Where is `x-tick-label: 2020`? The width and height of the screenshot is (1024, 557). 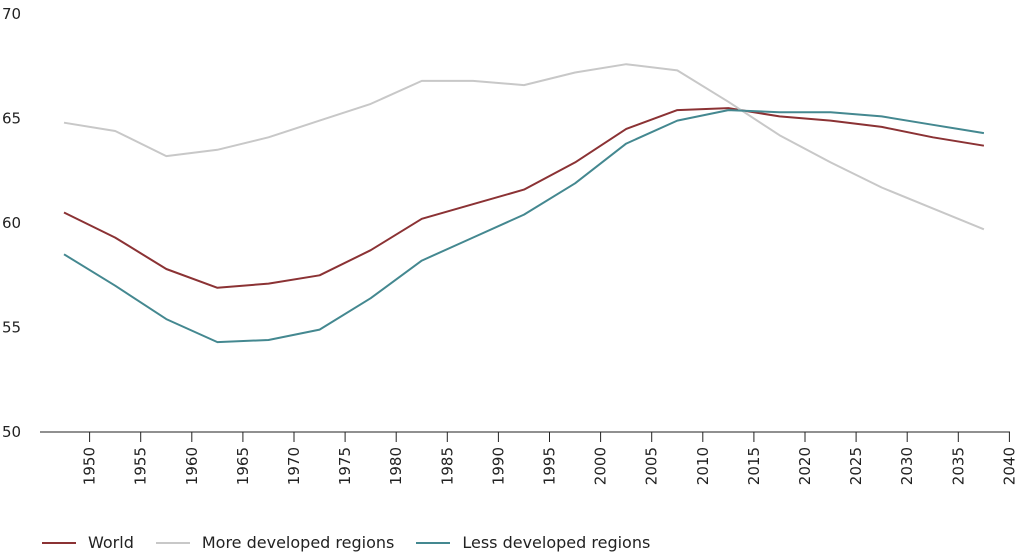 x-tick-label: 2020 is located at coordinates (805, 466).